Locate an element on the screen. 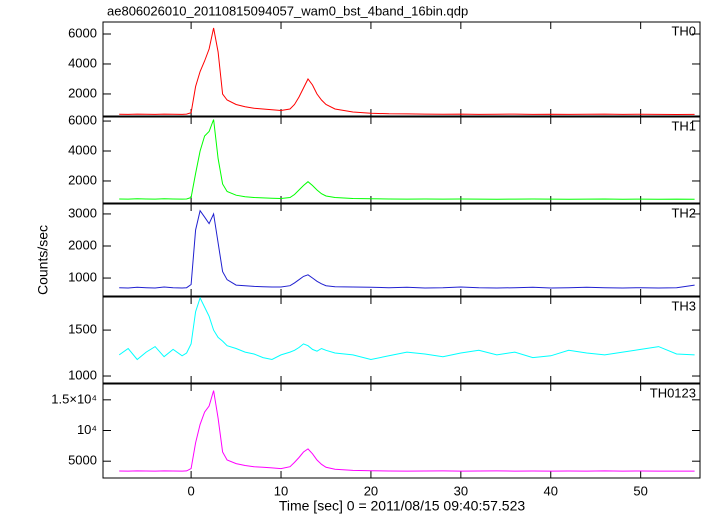  x-tick-label: 30 is located at coordinates (461, 490).